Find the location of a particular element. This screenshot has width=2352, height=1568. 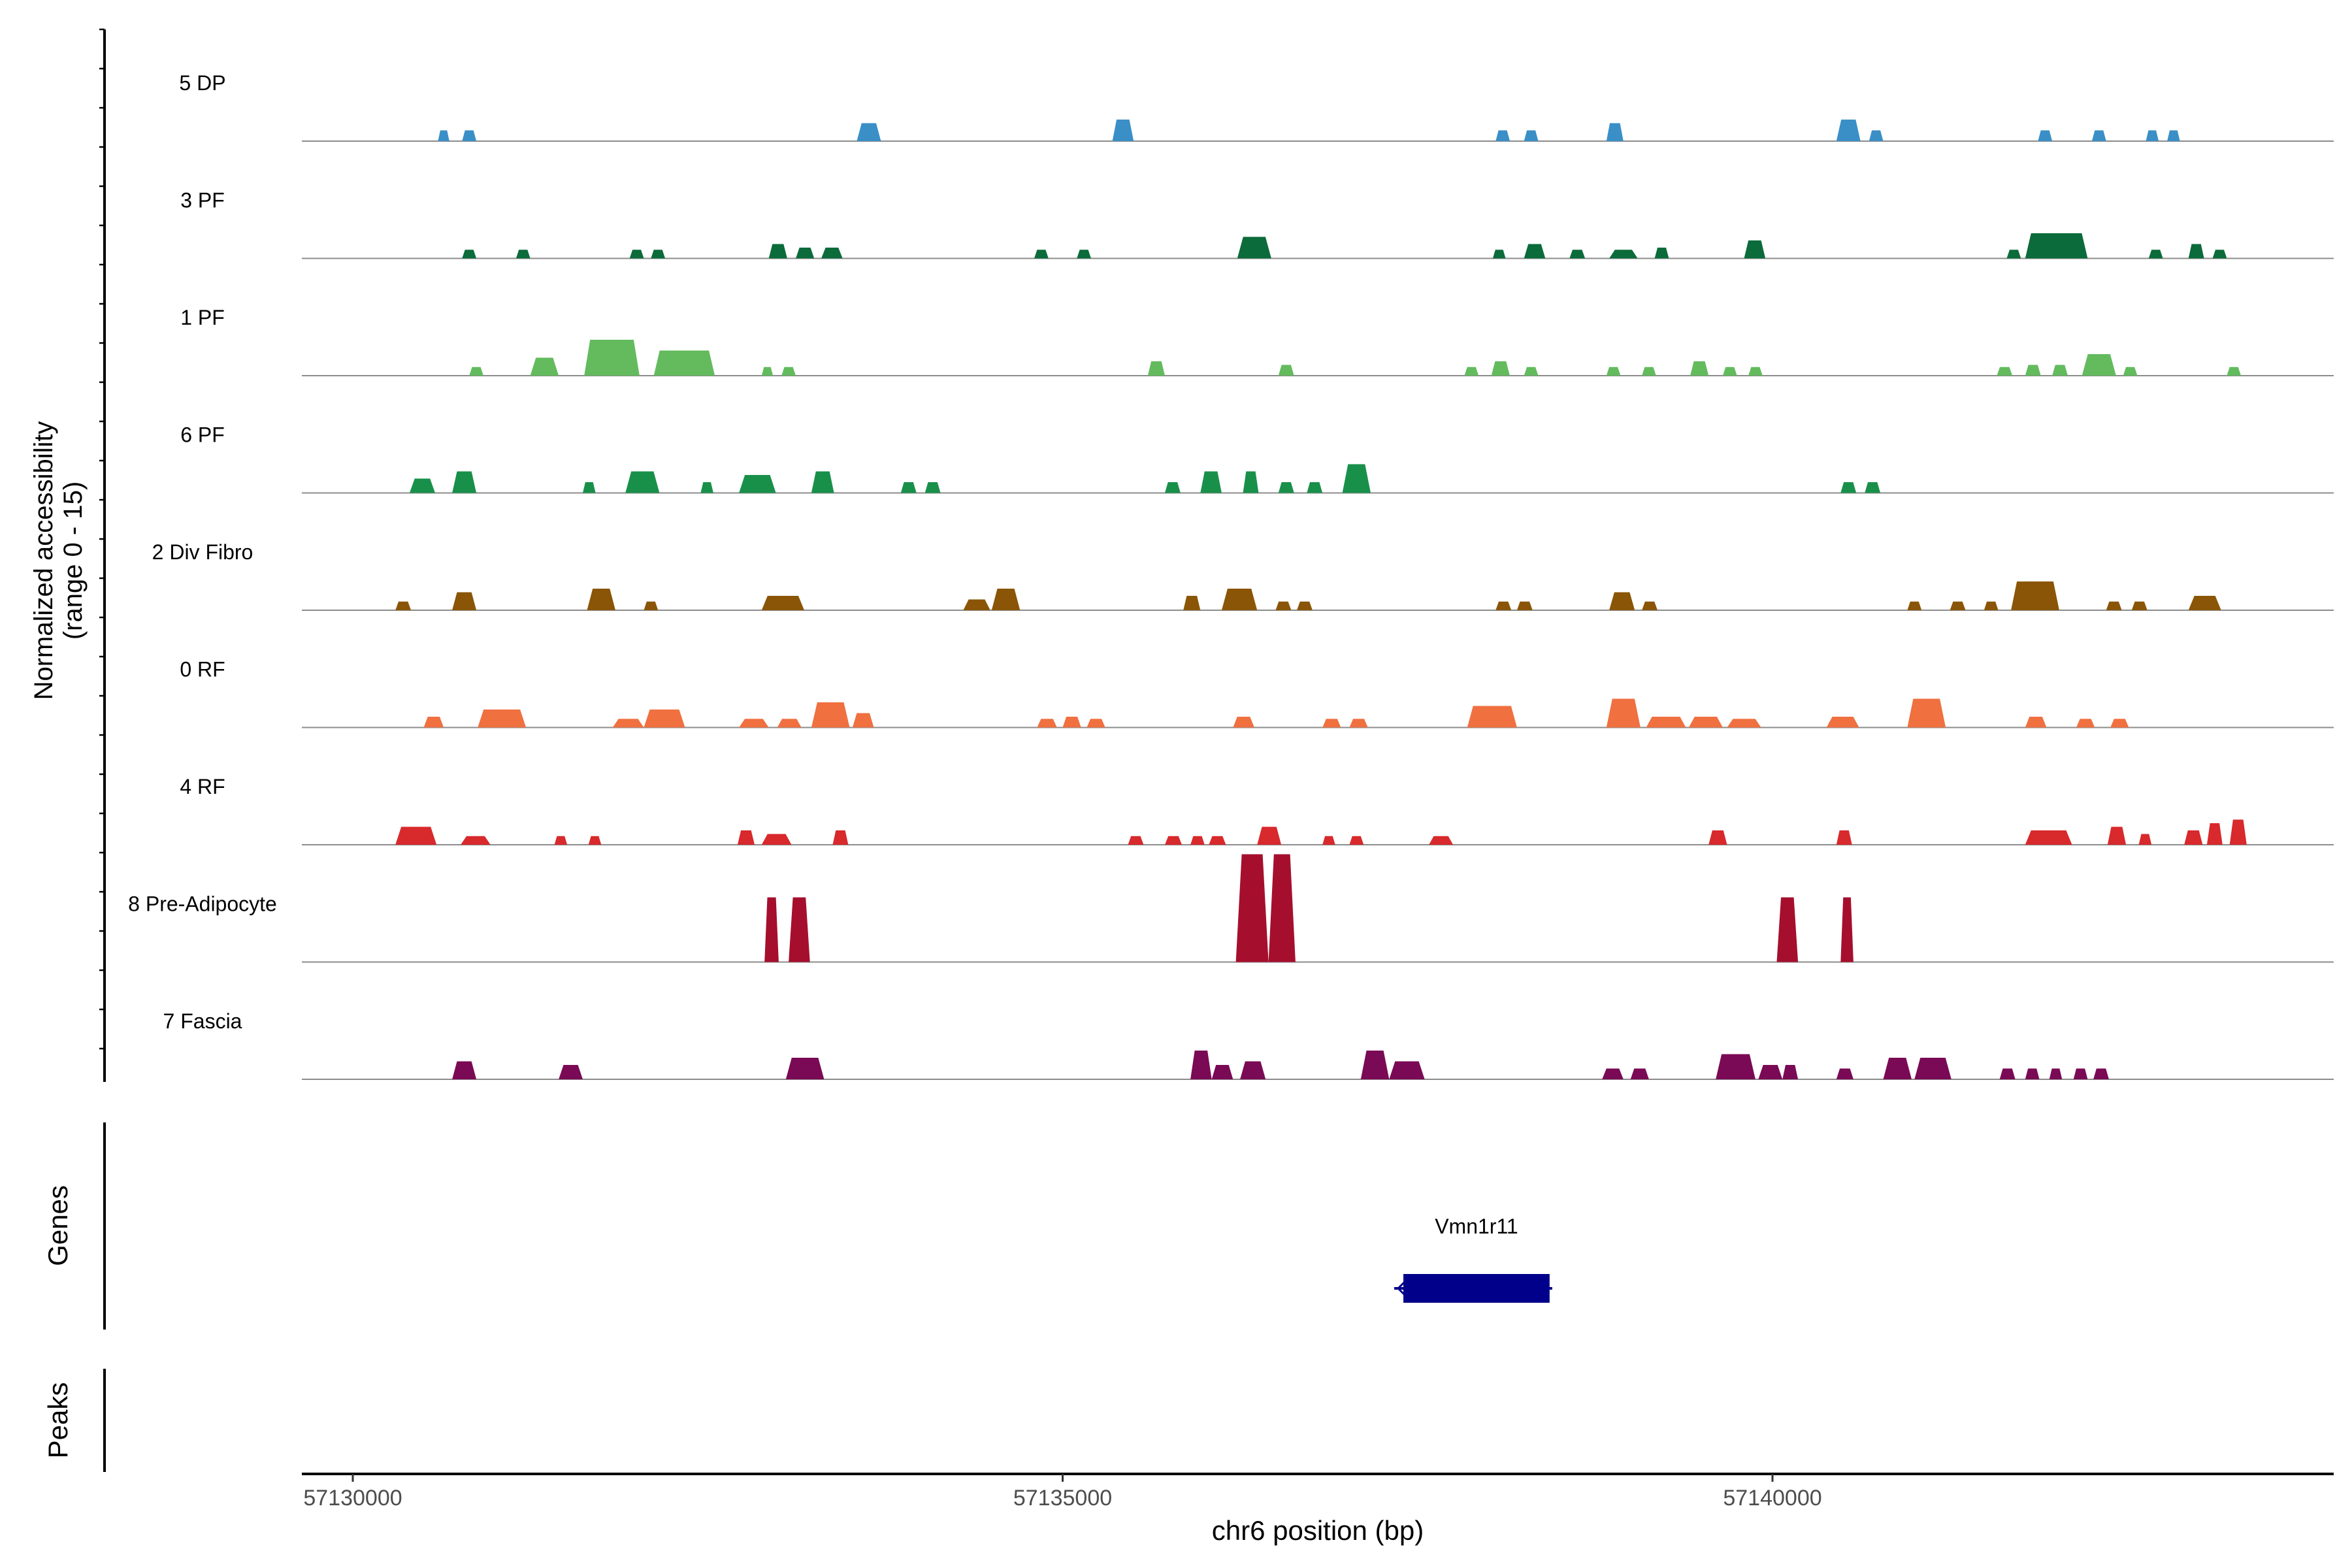

track-label: 4 RF is located at coordinates (202, 786).